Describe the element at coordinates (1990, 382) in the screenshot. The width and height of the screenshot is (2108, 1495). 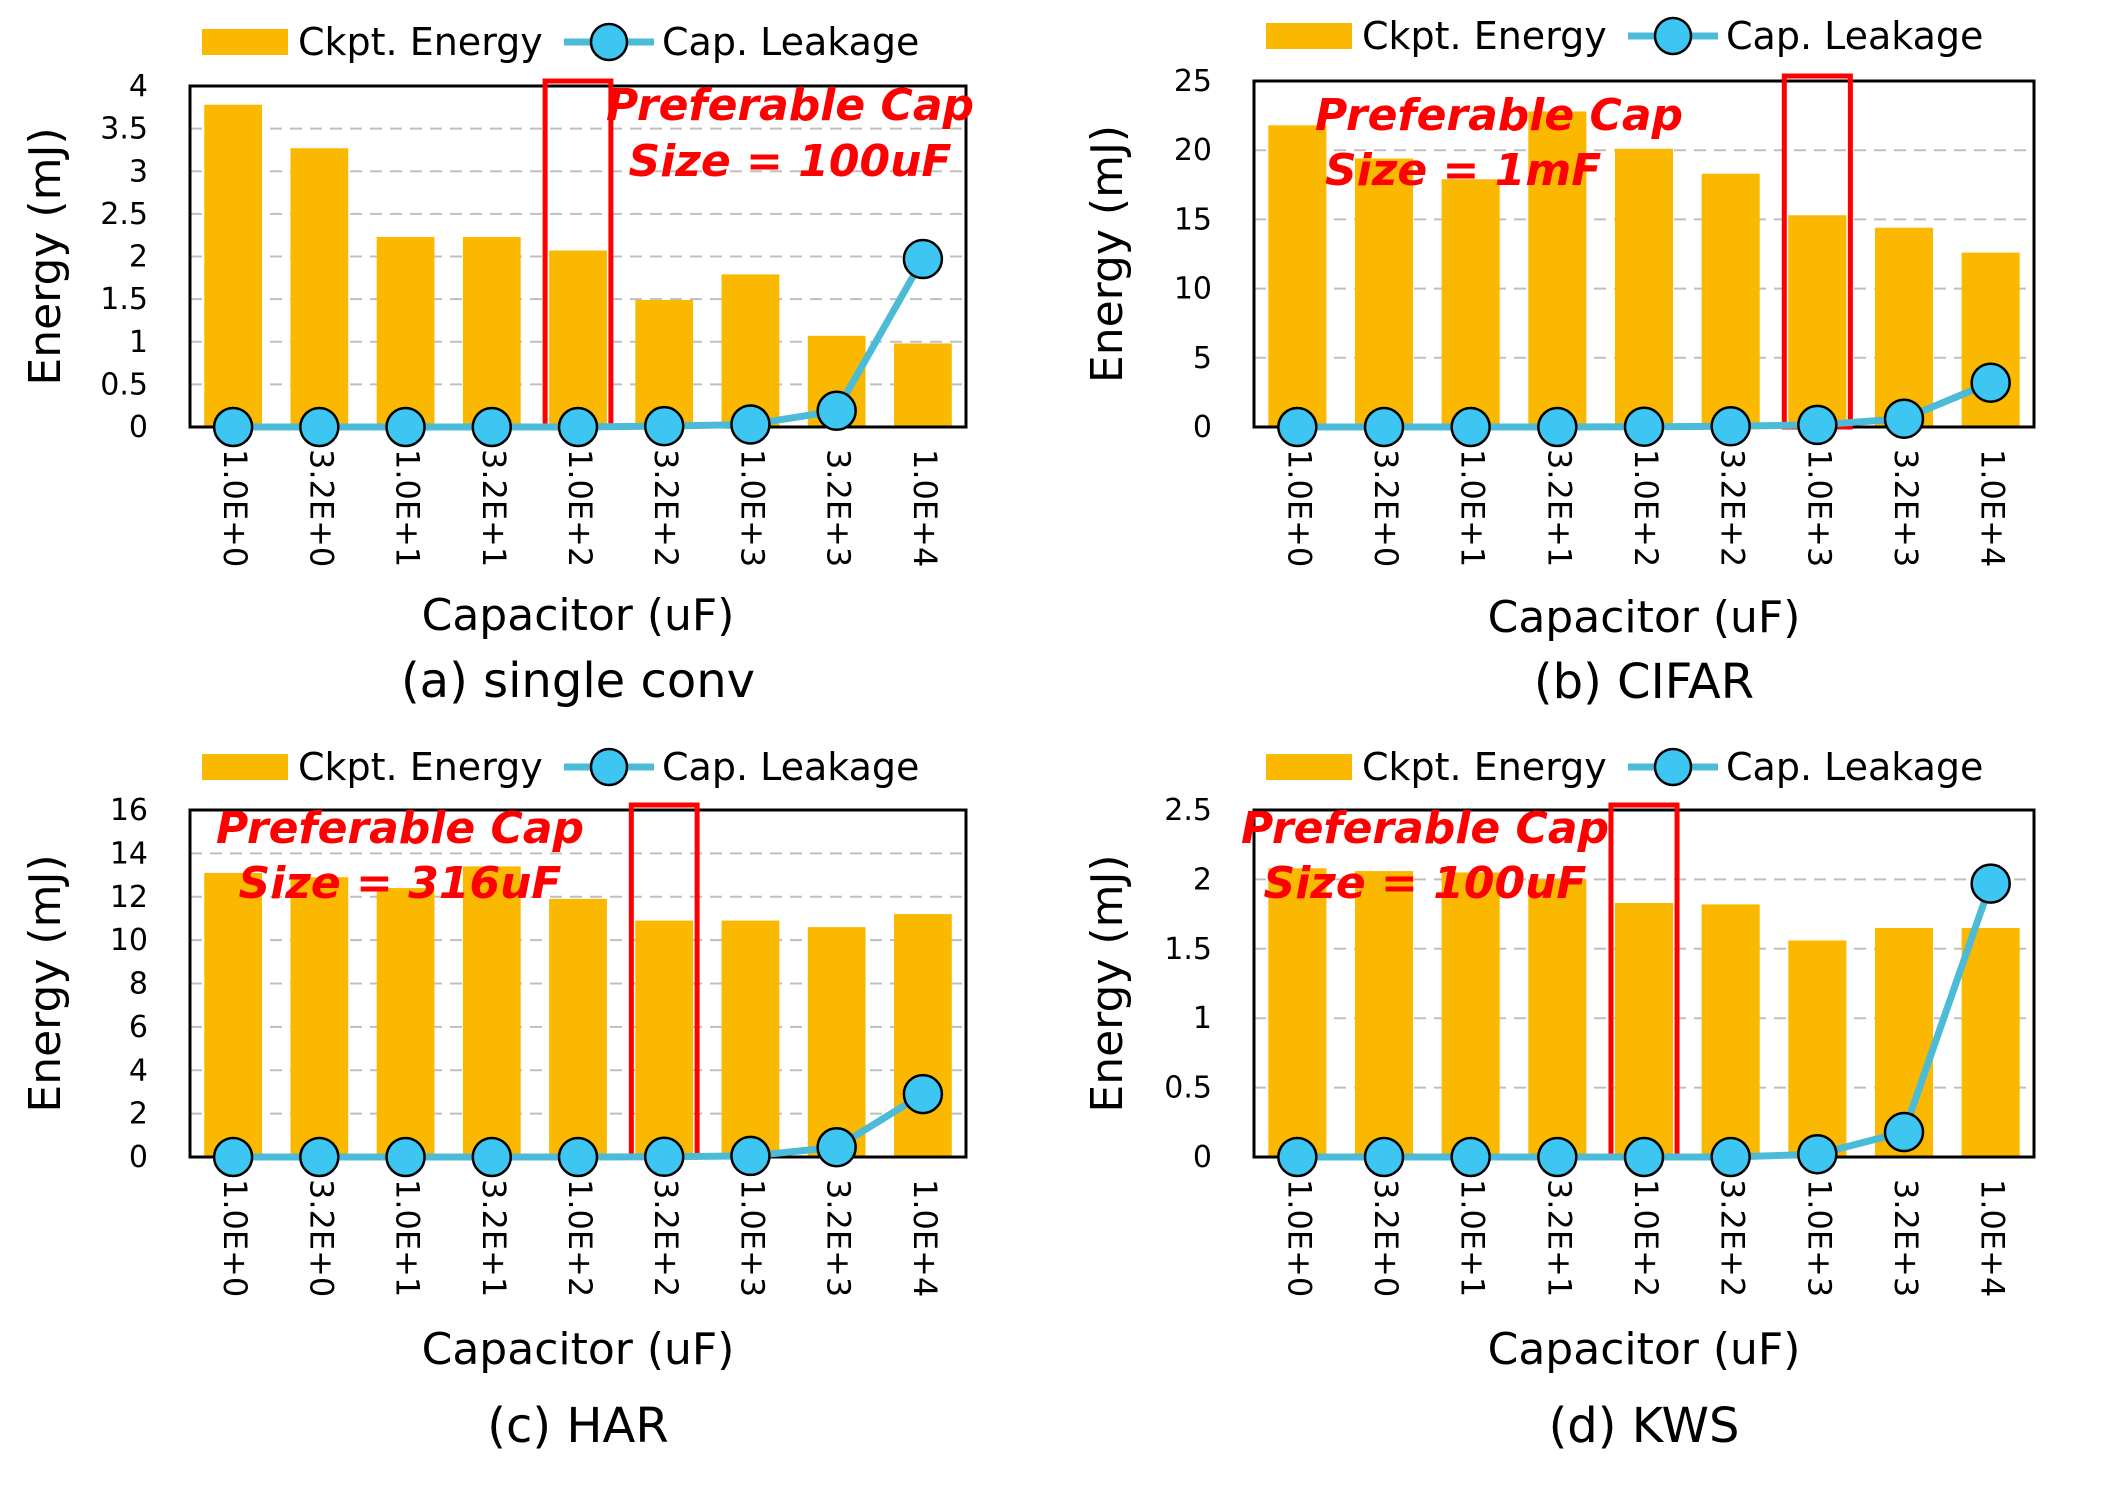
I see `leakage-marker-1.0E+4` at that location.